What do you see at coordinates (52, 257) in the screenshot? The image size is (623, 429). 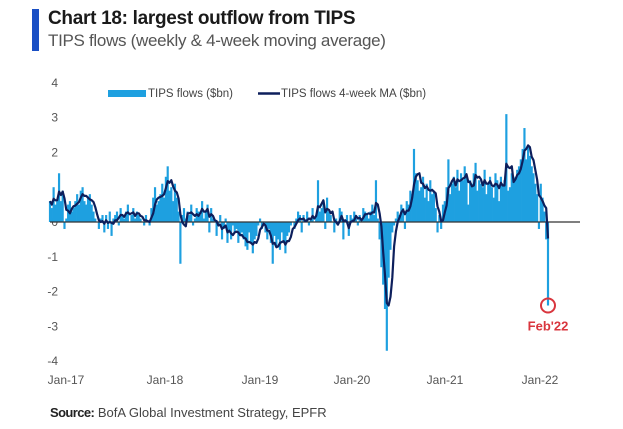 I see `y-tick-label: -1` at bounding box center [52, 257].